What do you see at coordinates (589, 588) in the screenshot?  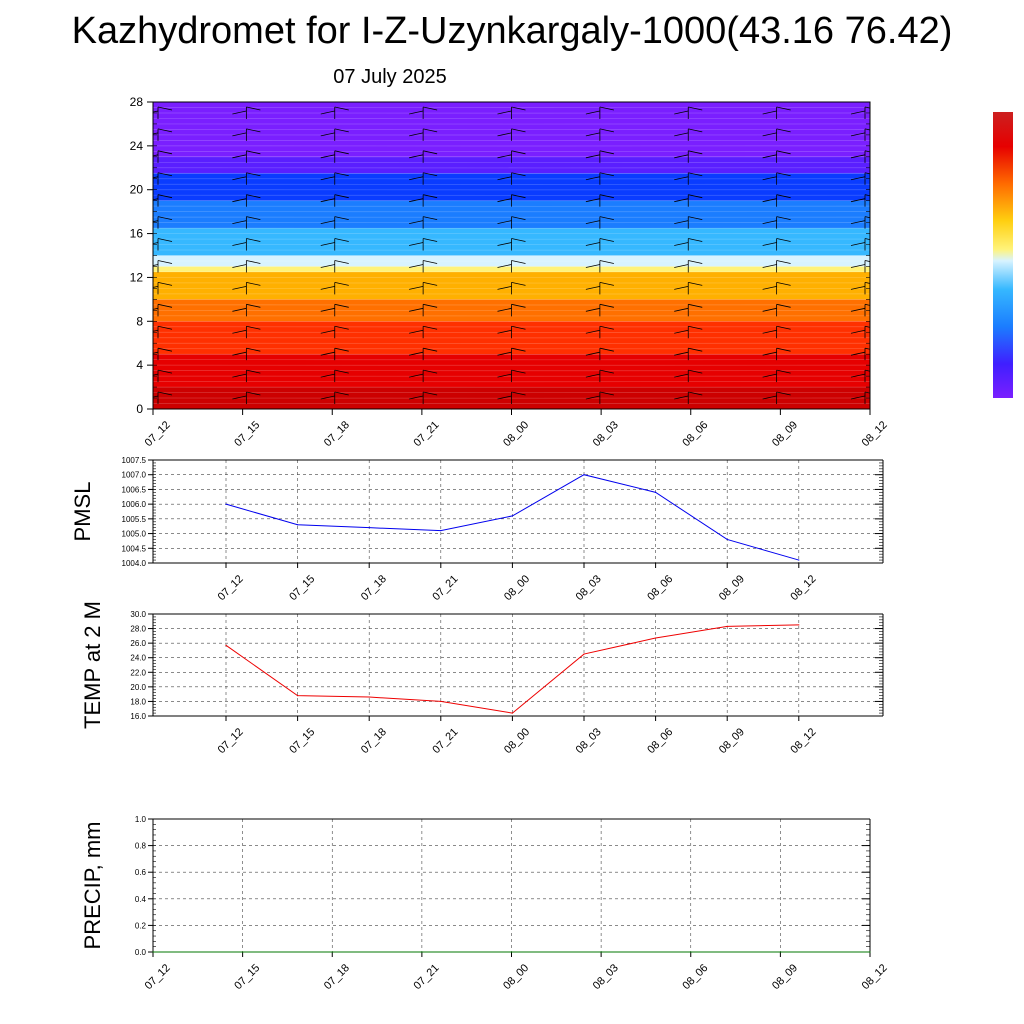 I see `x-tick-label: 08_03` at bounding box center [589, 588].